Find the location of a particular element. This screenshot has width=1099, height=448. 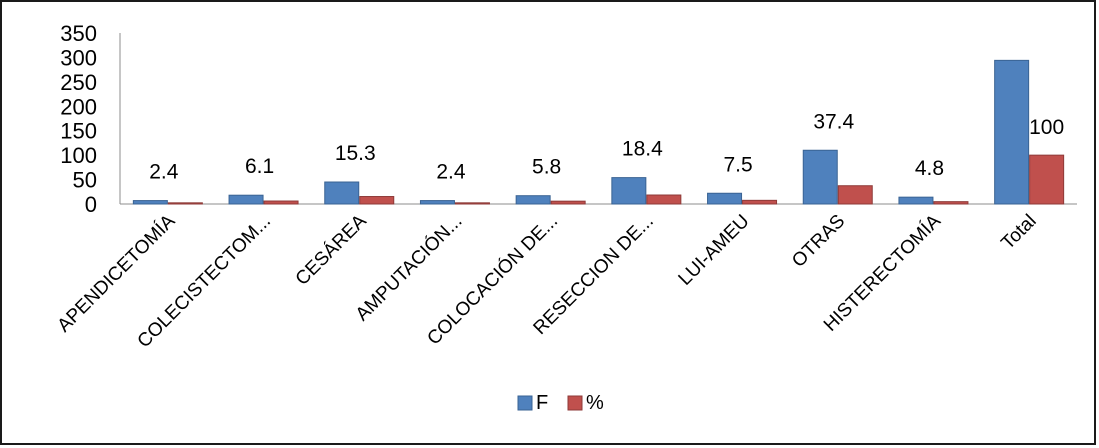

data-label: 5.8 is located at coordinates (546, 167).